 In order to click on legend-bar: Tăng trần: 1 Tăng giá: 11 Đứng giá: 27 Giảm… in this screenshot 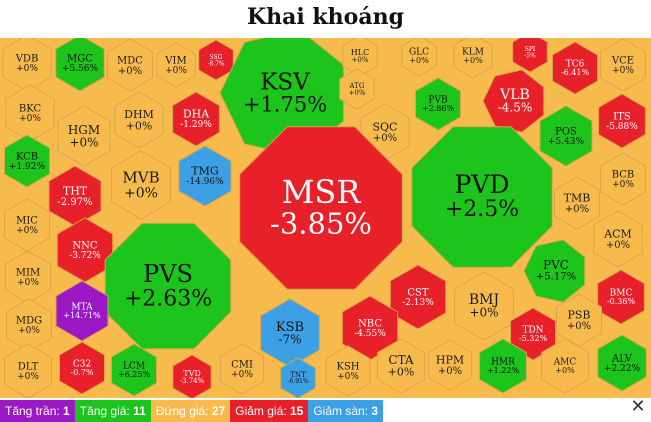, I will do `click(325, 411)`.